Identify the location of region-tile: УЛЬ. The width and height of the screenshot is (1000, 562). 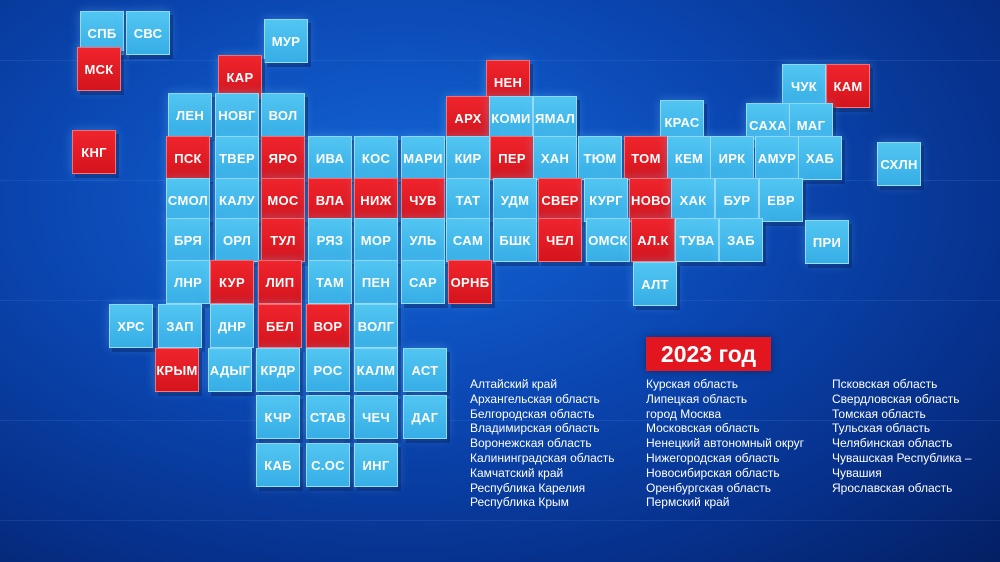
(423, 240).